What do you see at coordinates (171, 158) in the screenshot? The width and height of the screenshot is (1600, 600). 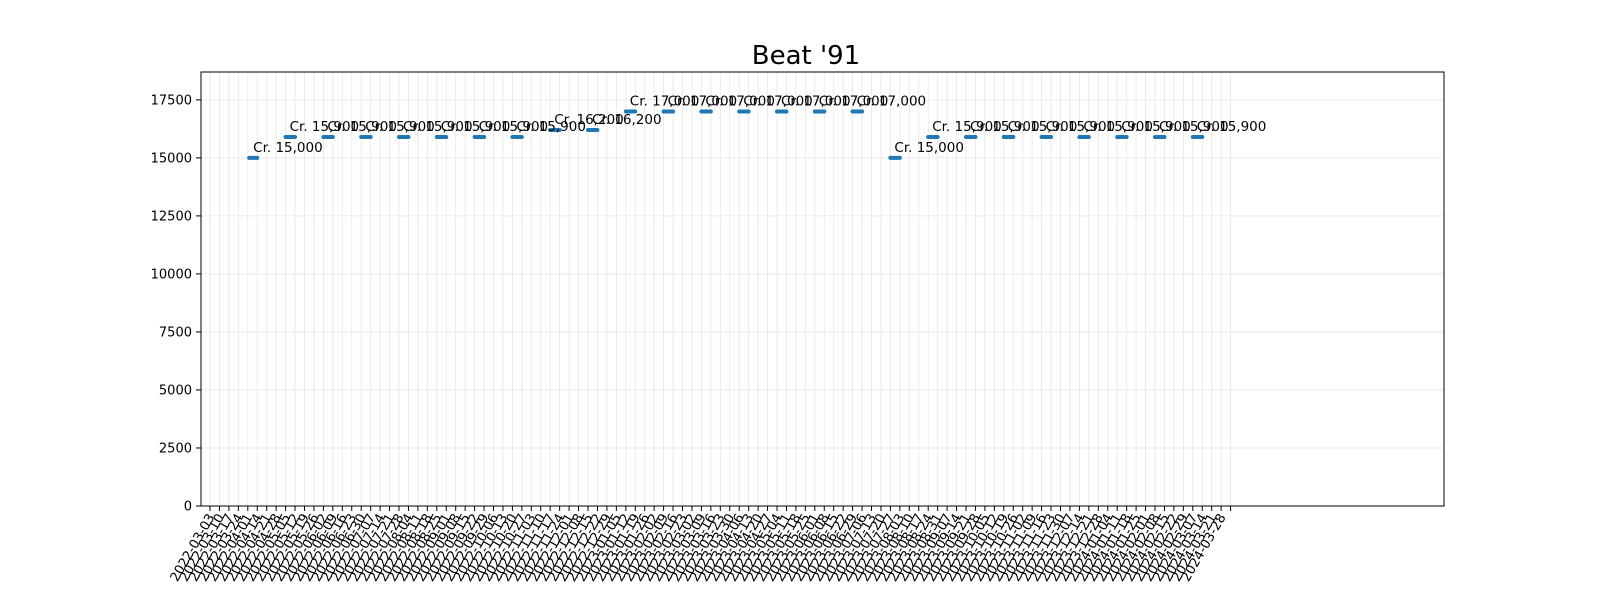 I see `y-tick-label: 15000` at bounding box center [171, 158].